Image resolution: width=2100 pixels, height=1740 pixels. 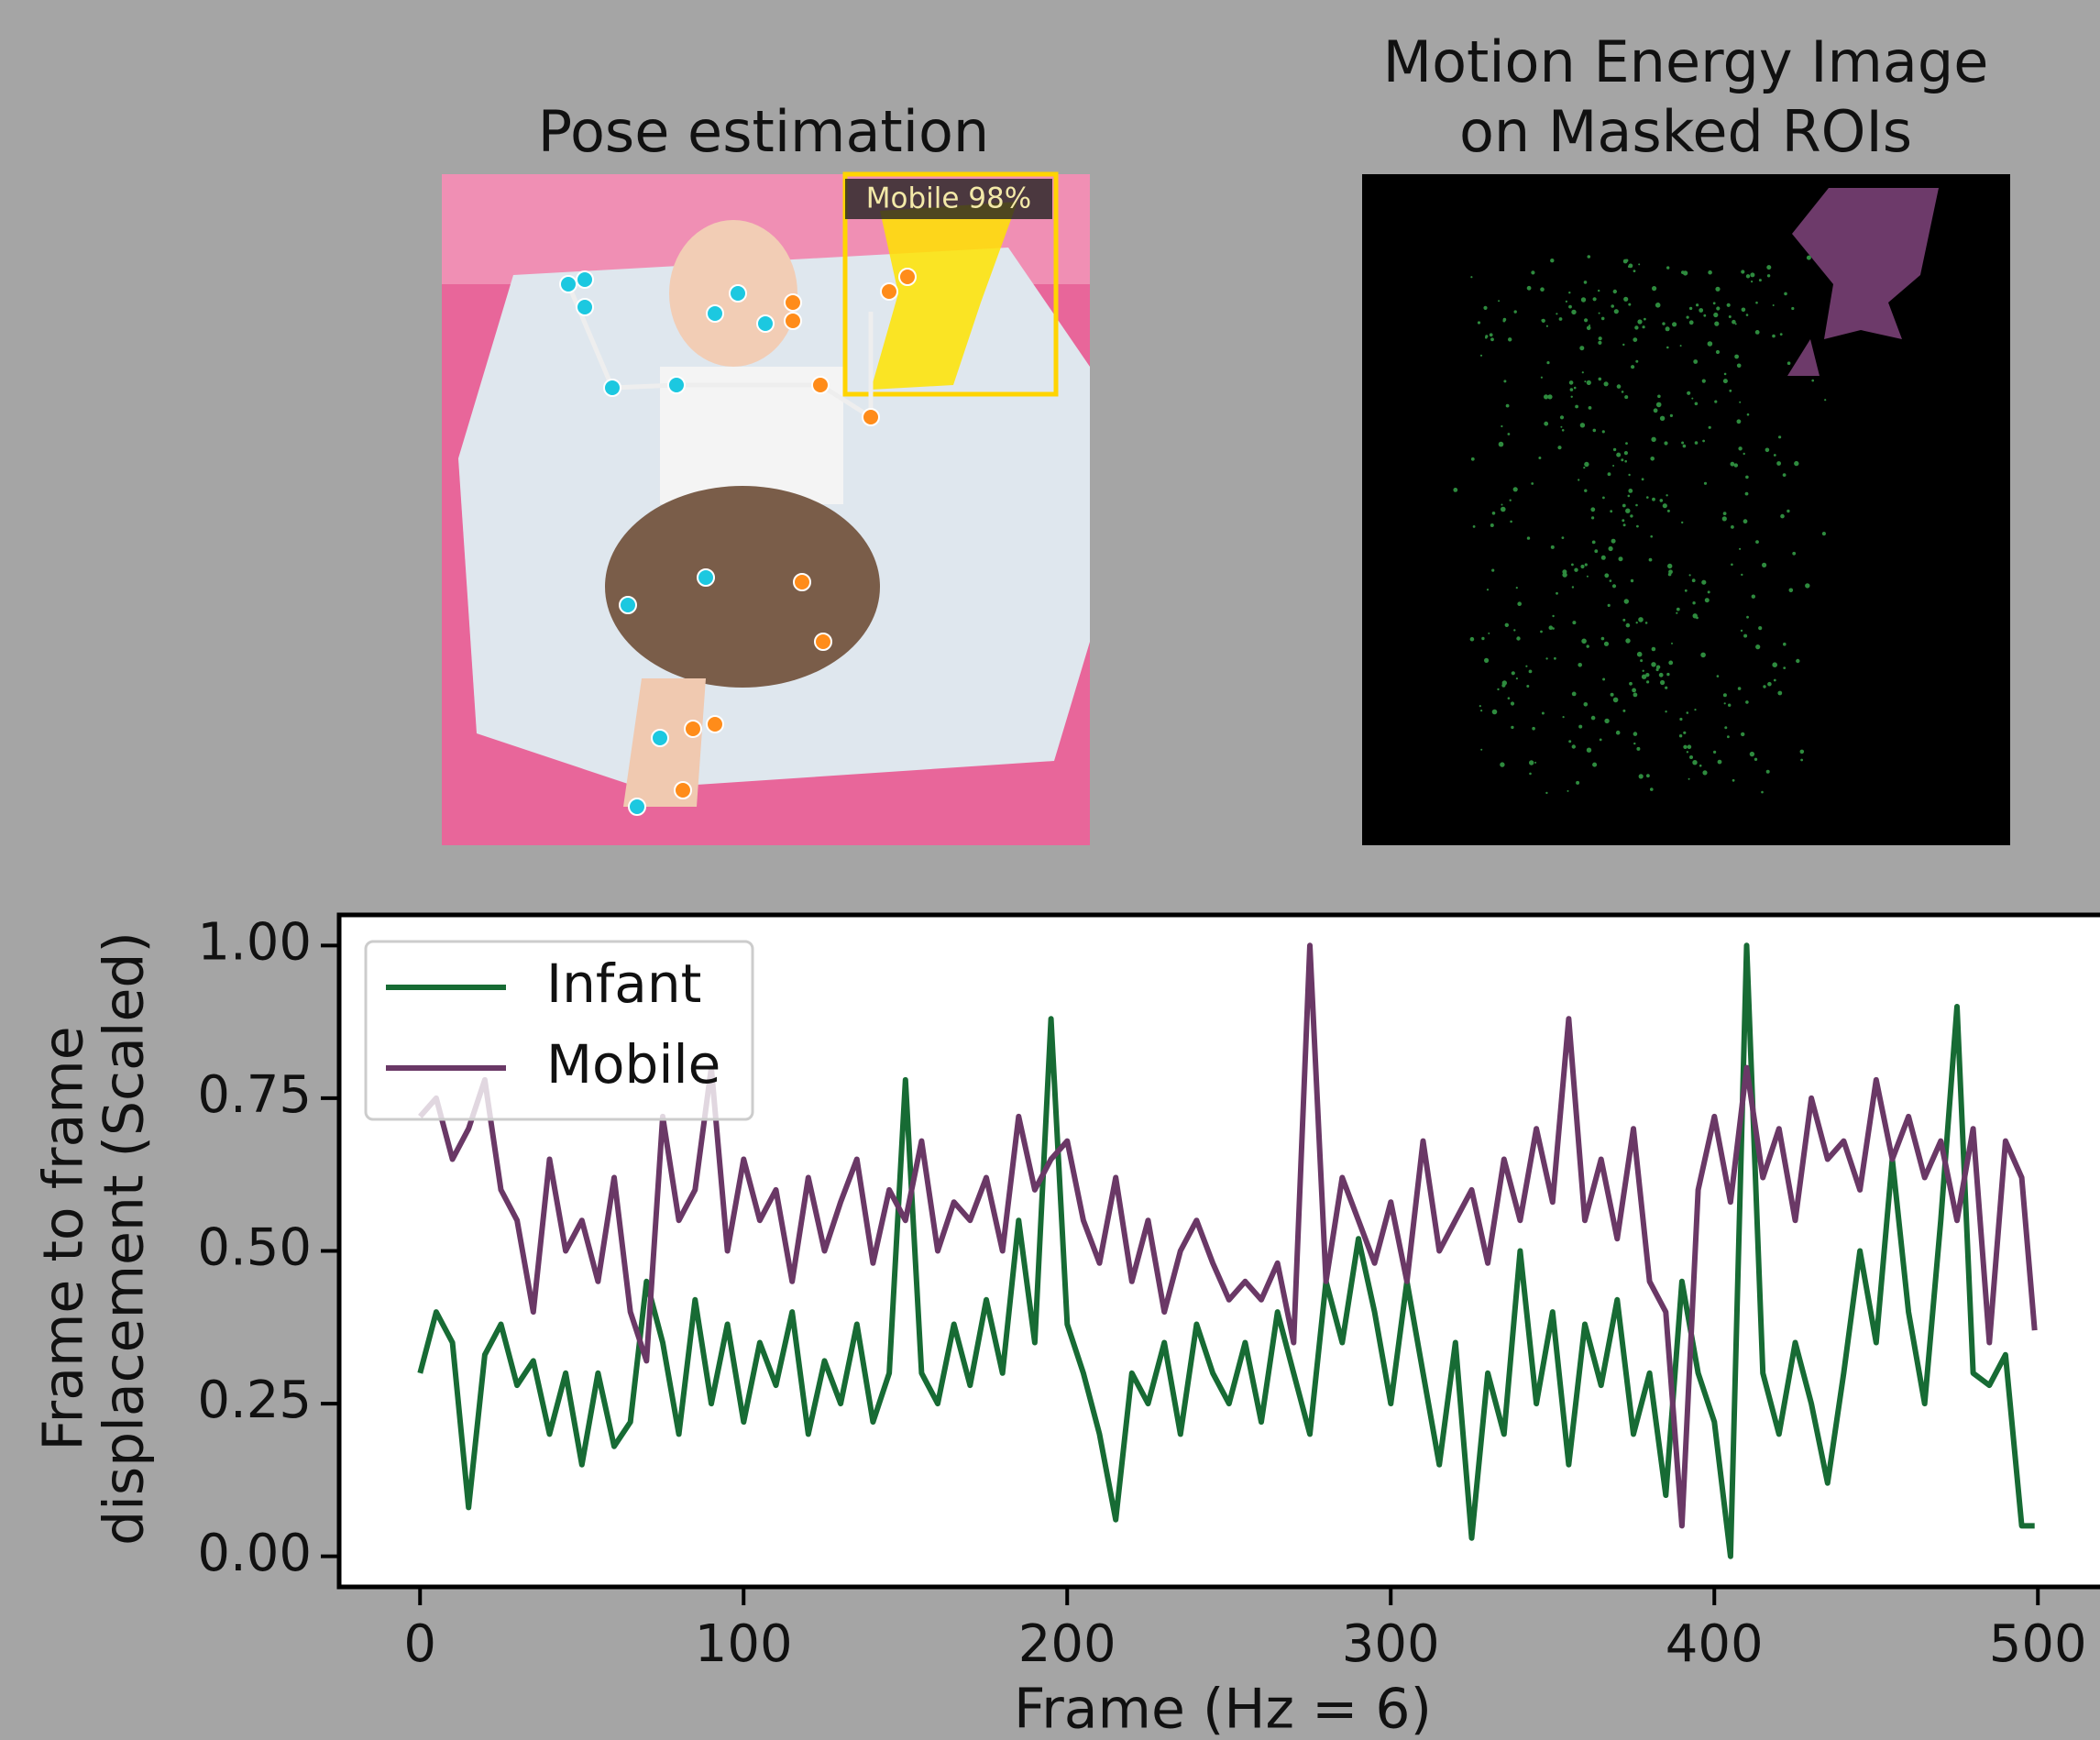 I want to click on y-tick-label: 0.50, so click(x=254, y=1248).